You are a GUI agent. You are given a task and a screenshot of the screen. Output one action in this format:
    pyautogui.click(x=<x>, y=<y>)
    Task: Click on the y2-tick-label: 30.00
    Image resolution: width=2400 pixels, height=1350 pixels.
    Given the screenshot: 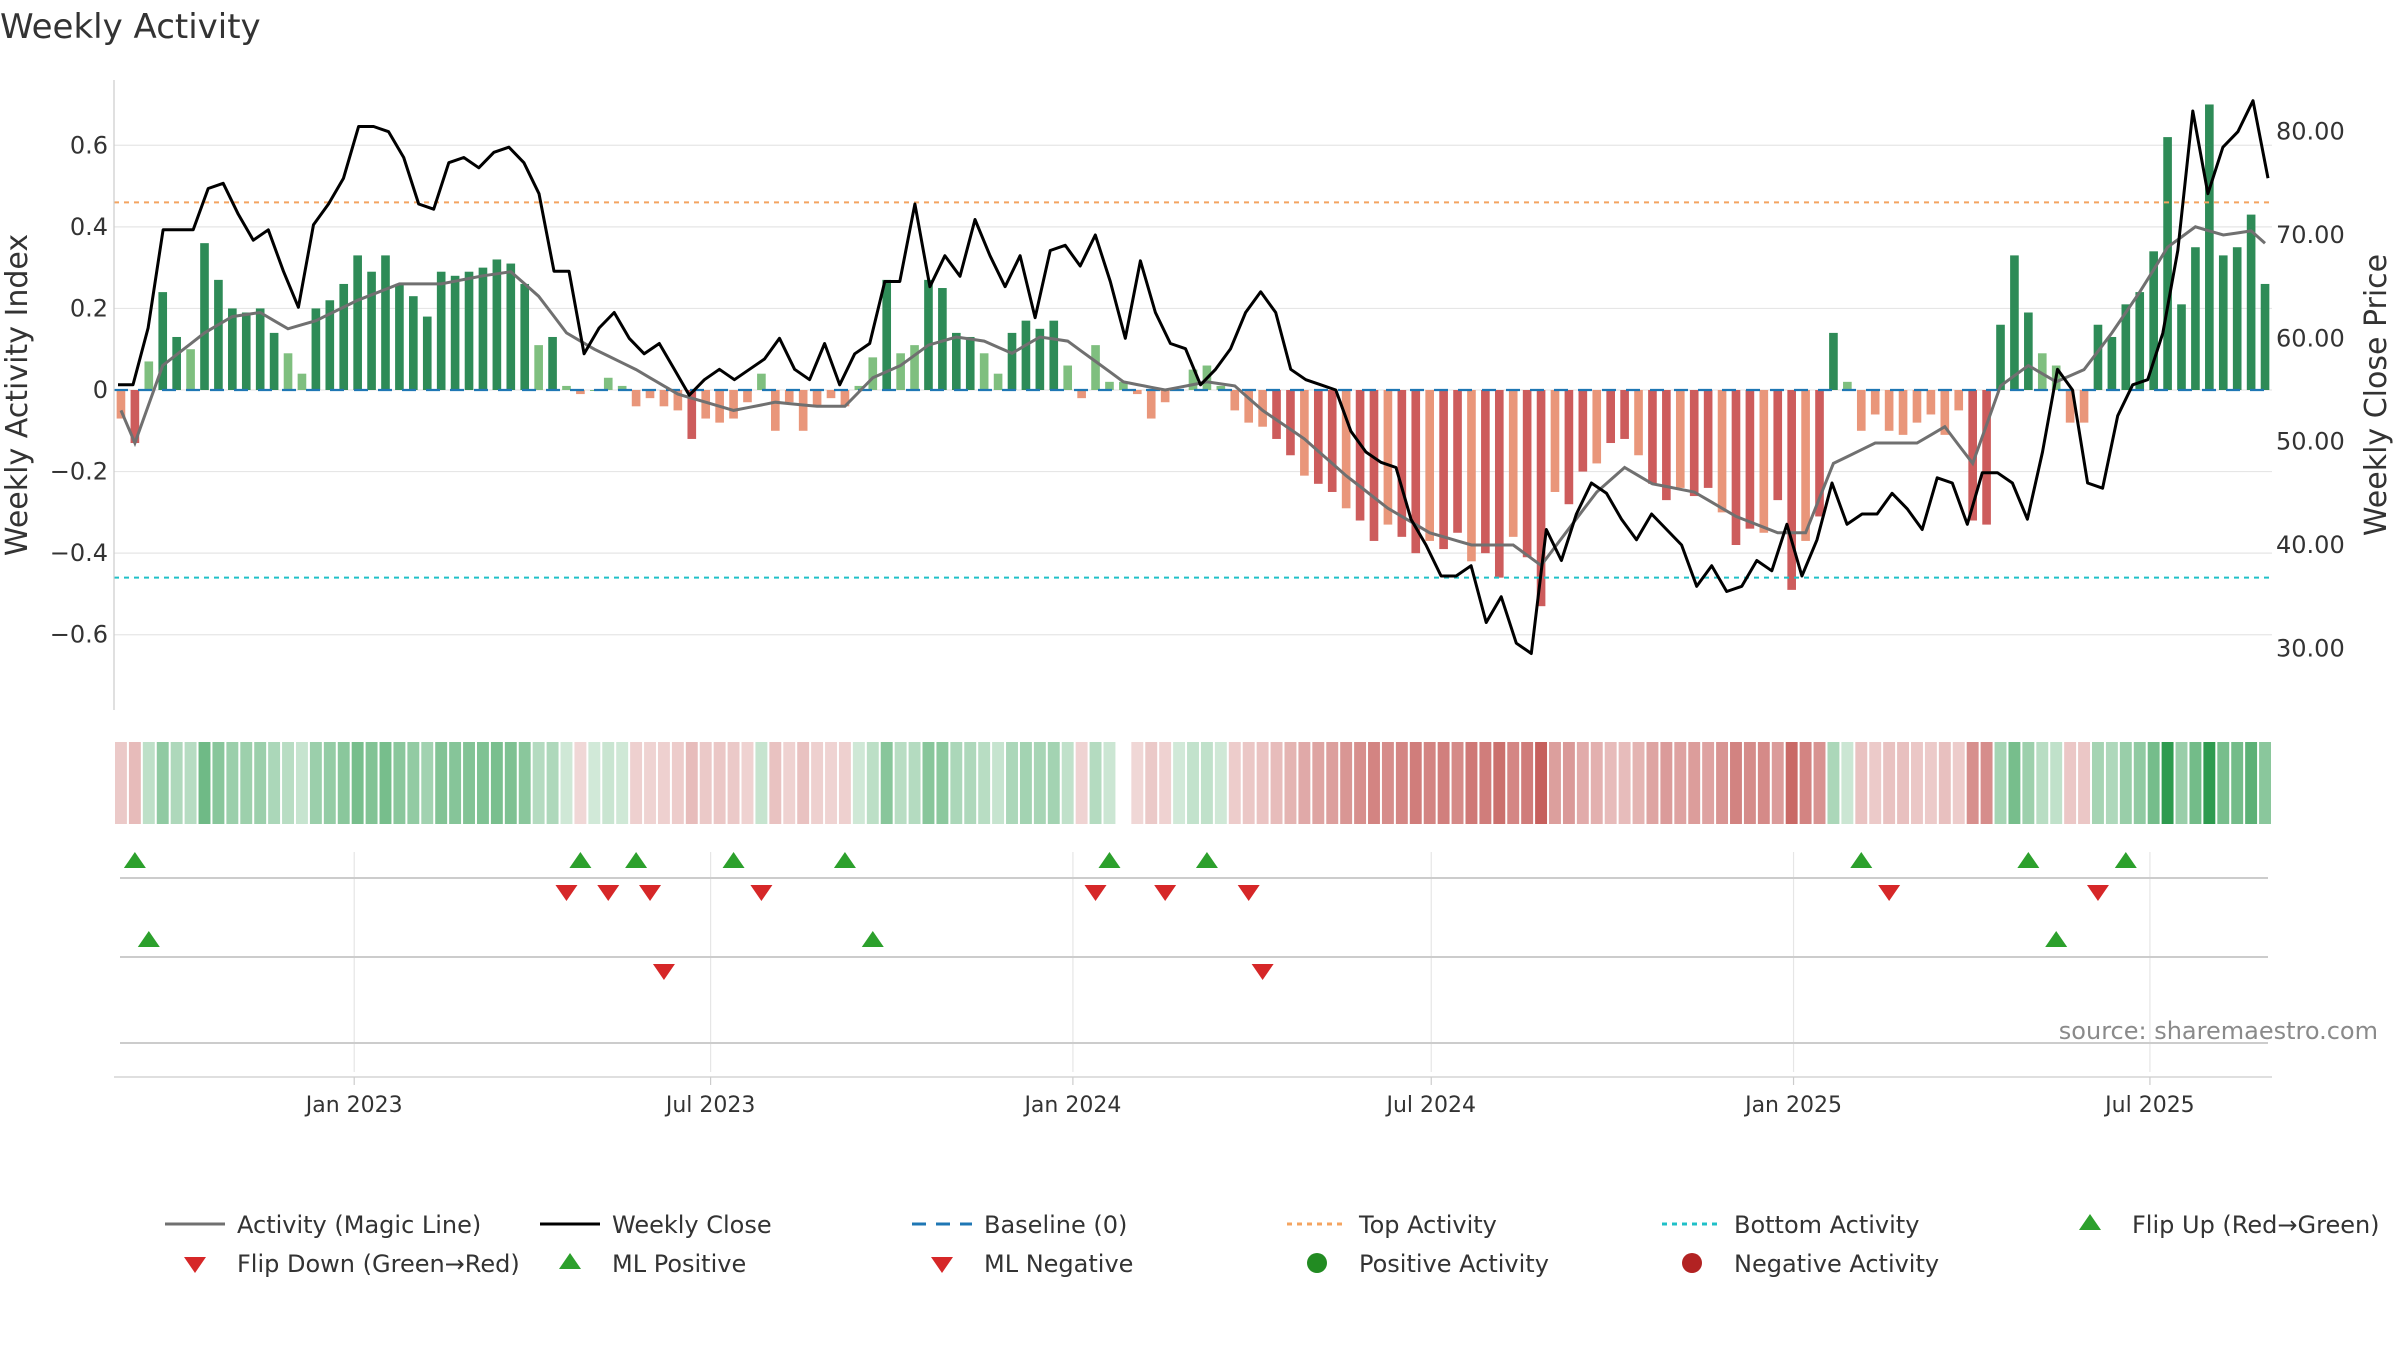 What is the action you would take?
    pyautogui.click(x=2310, y=648)
    